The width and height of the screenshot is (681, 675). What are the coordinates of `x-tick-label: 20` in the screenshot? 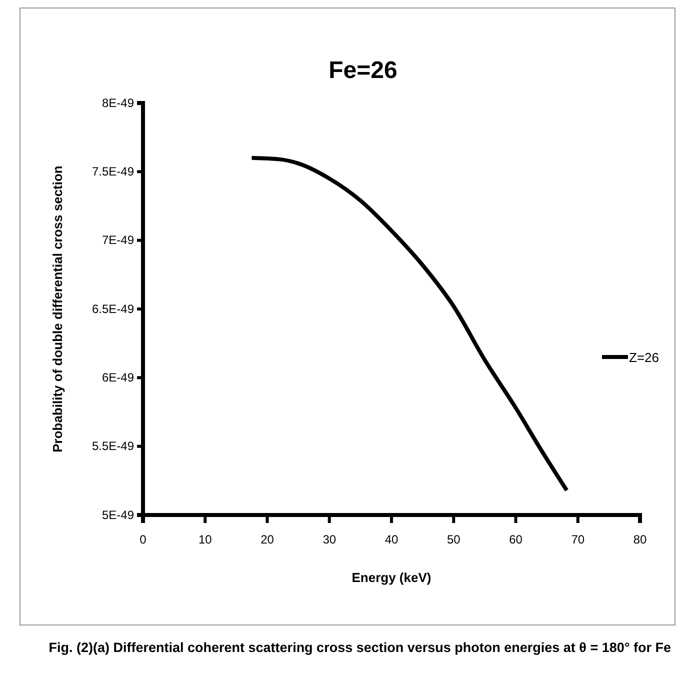 It's located at (267, 539).